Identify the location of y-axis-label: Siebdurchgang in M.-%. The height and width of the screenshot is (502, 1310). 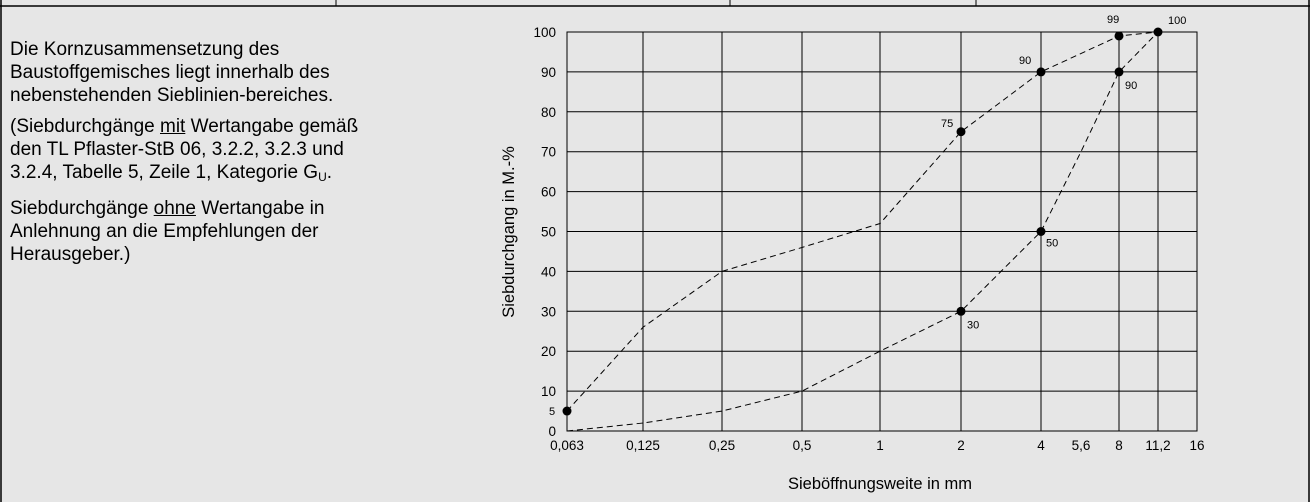
(509, 232).